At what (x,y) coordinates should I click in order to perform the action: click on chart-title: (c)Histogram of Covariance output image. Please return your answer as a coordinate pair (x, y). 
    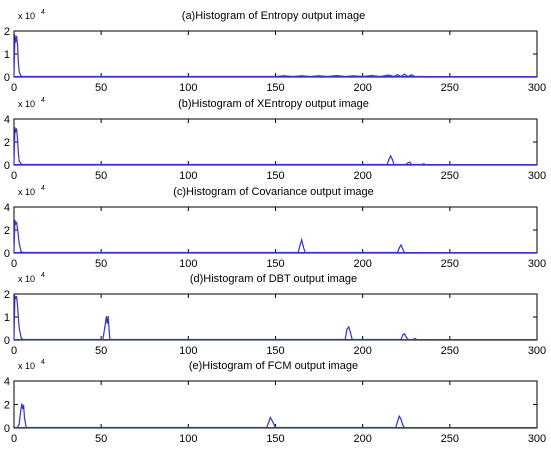
    Looking at the image, I should click on (273, 192).